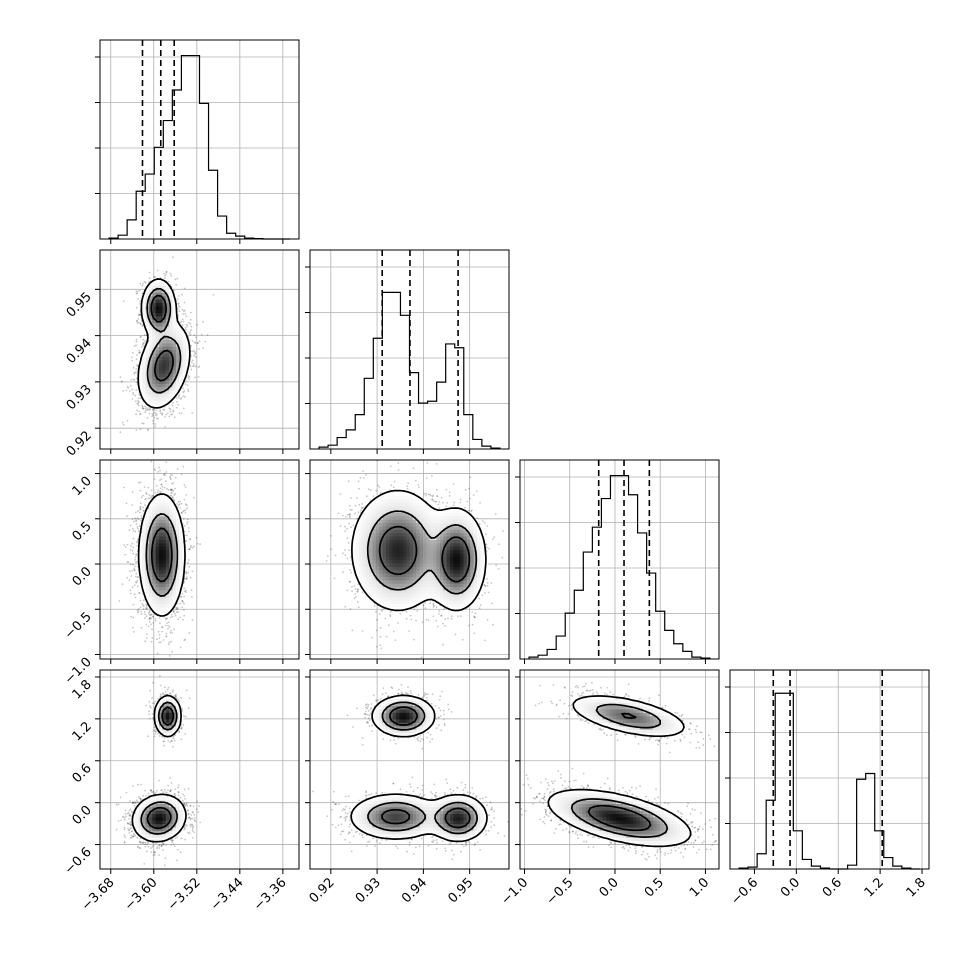 This screenshot has width=970, height=970. What do you see at coordinates (181, 573) in the screenshot?
I see `pair-panel-3-1: −1.0−0.50.00.51.0` at bounding box center [181, 573].